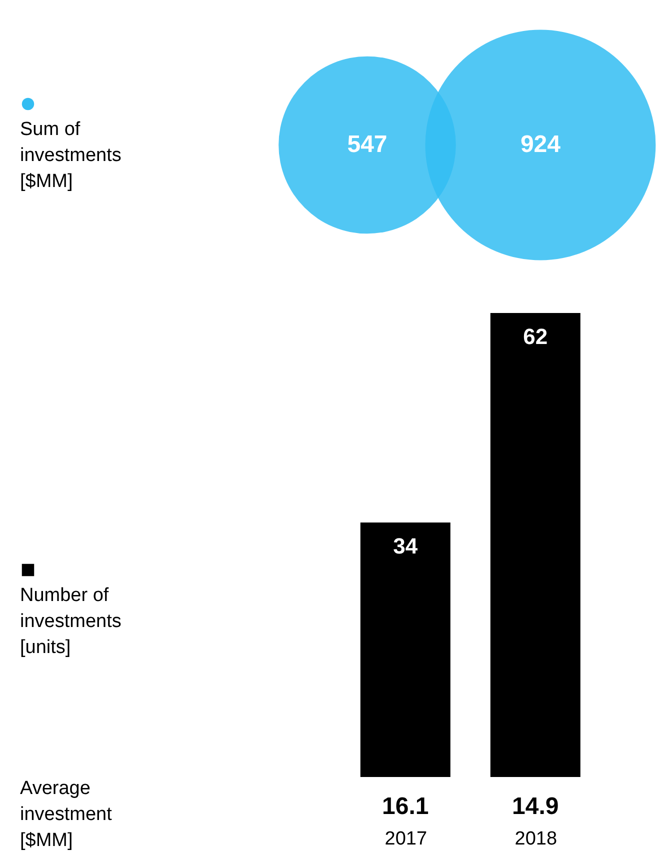 The width and height of the screenshot is (662, 854). What do you see at coordinates (405, 806) in the screenshot?
I see `text: 16.1` at bounding box center [405, 806].